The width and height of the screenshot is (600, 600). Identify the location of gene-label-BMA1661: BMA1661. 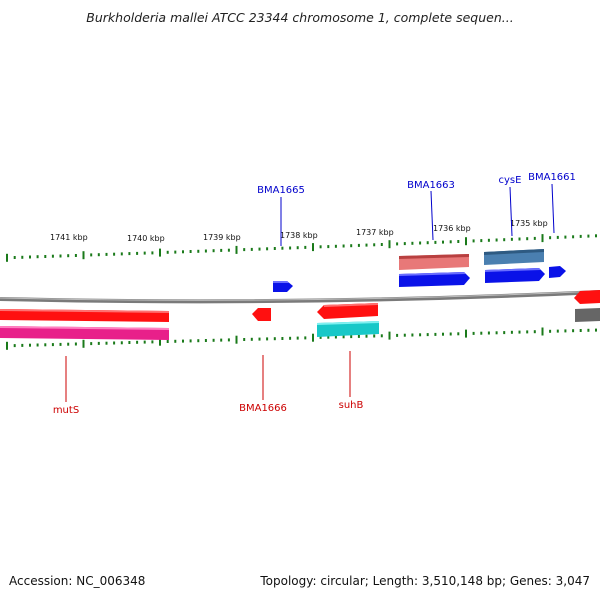
(552, 177).